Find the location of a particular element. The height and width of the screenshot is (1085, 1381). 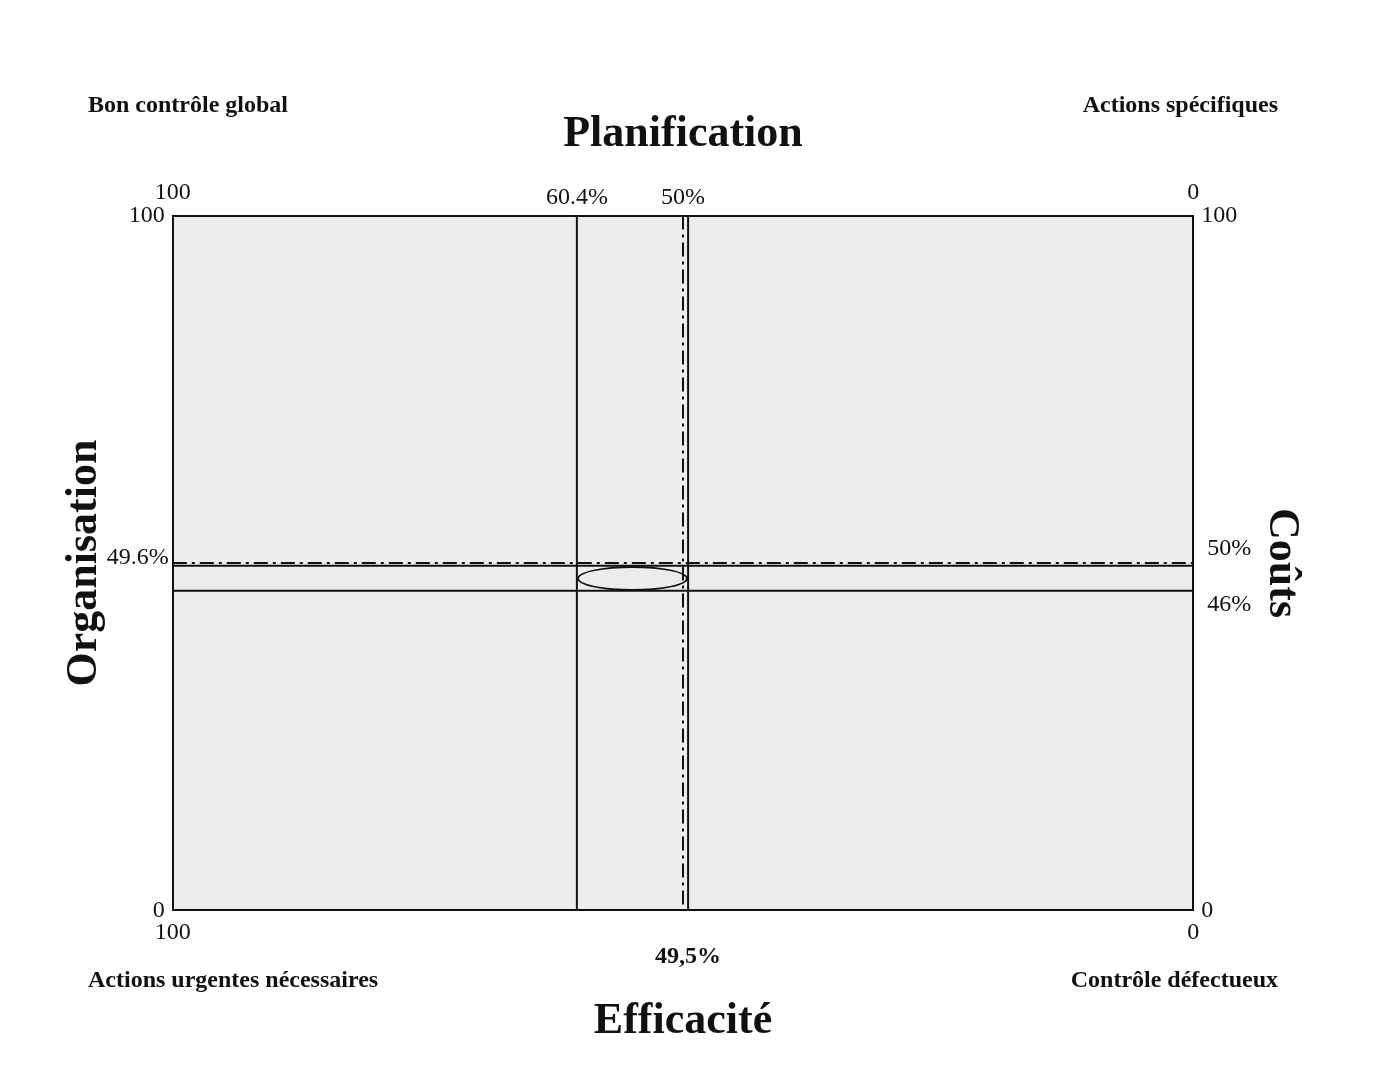

ref-line-label: 60.4% is located at coordinates (576, 195).